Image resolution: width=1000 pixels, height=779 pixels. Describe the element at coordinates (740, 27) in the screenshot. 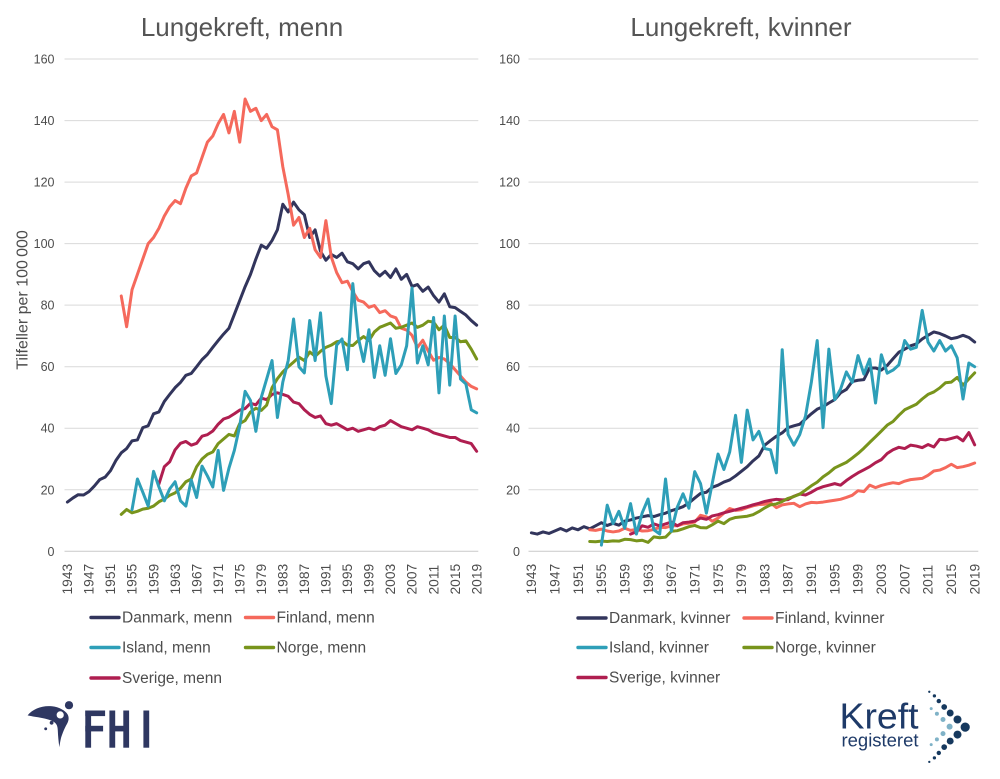

I see `svg-text: Lungekreft, kvinner` at that location.